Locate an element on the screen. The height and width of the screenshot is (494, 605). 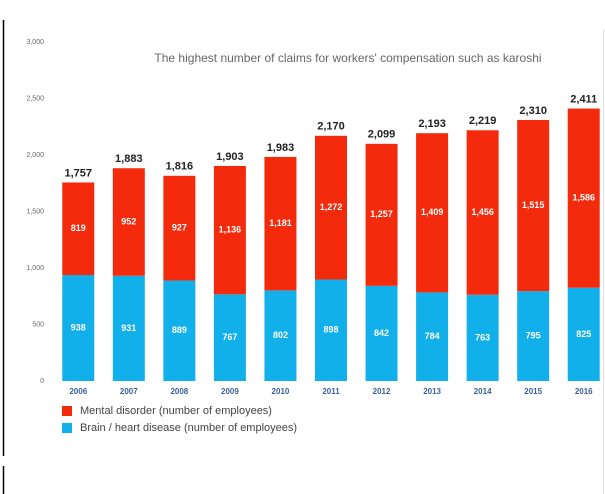
value-label: 1,272 is located at coordinates (331, 207).